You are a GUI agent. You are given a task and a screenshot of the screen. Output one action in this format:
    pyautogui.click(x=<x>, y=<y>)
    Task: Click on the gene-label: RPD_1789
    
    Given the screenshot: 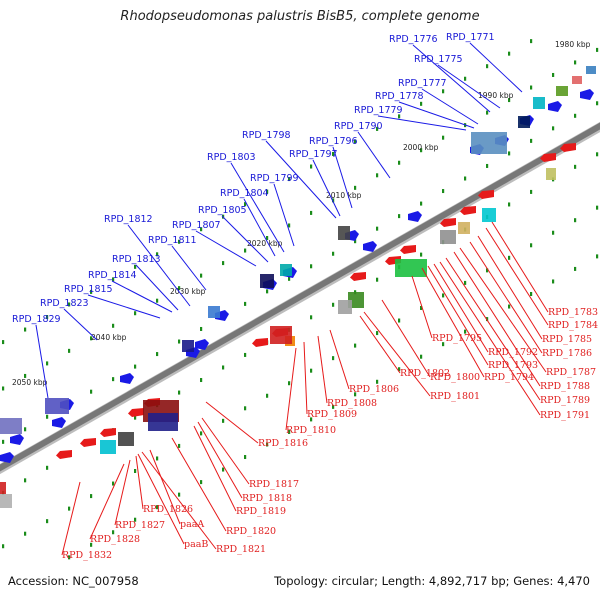 What is the action you would take?
    pyautogui.click(x=565, y=400)
    